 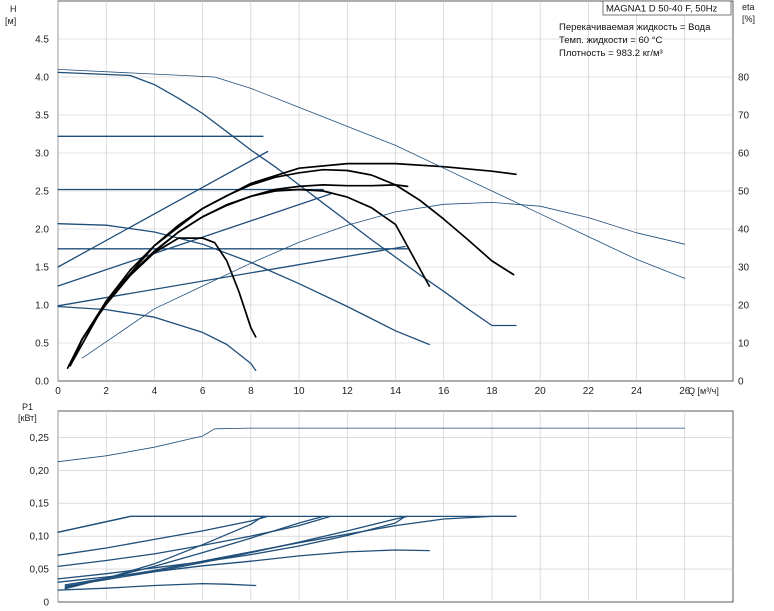 What do you see at coordinates (744, 78) in the screenshot?
I see `y2-tick-label: 80` at bounding box center [744, 78].